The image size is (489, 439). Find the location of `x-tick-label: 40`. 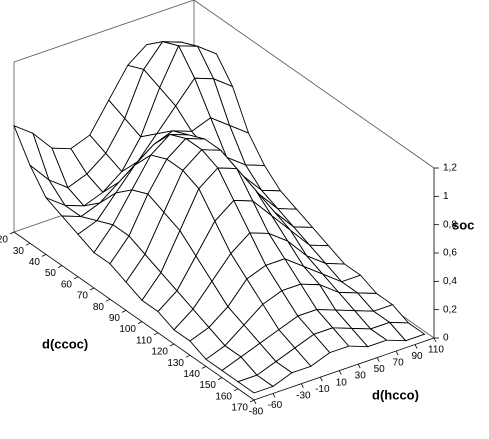

x-tick-label: 40 is located at coordinates (35, 262).